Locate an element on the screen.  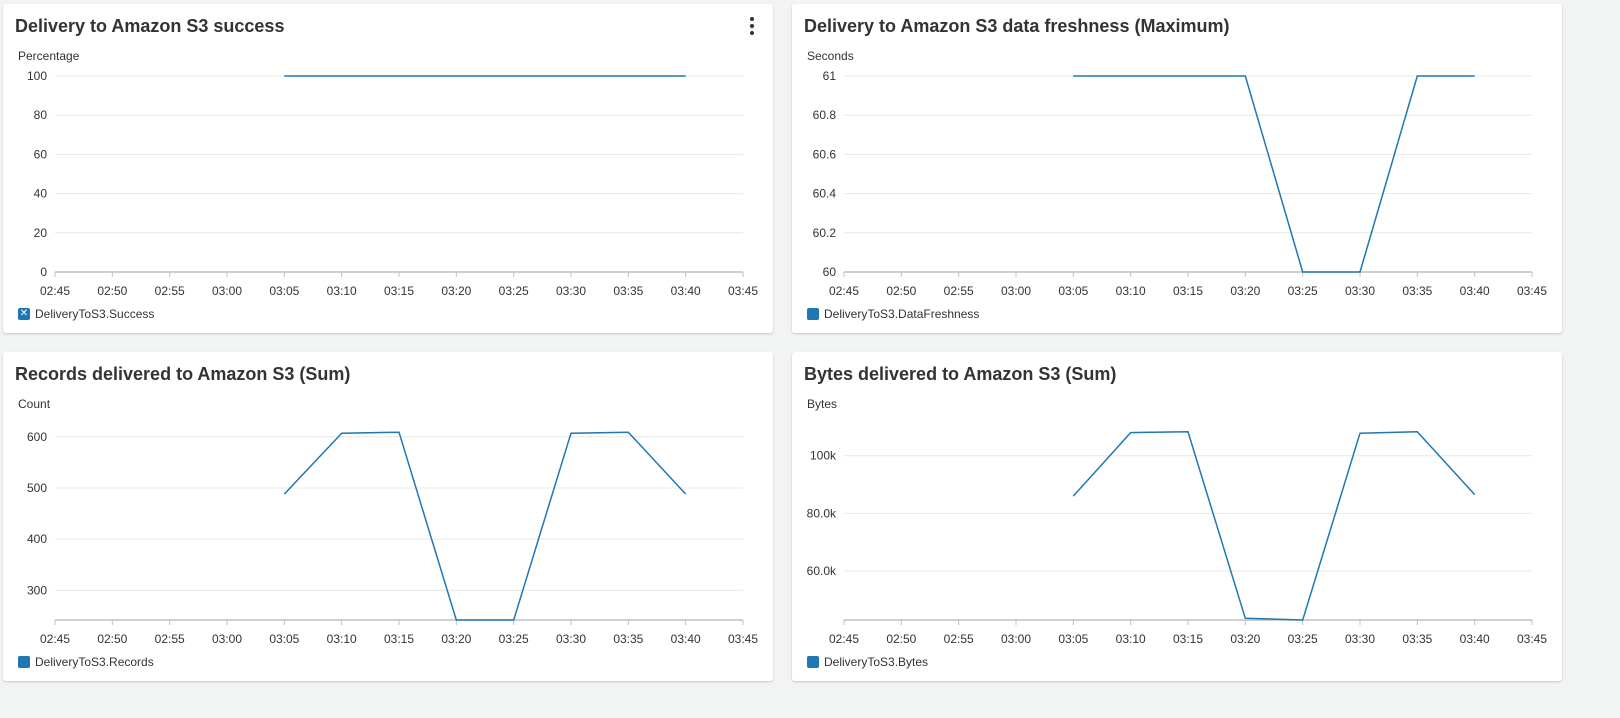
chart-title: Records delivered to Amazon S3 (Sum) is located at coordinates (183, 374).